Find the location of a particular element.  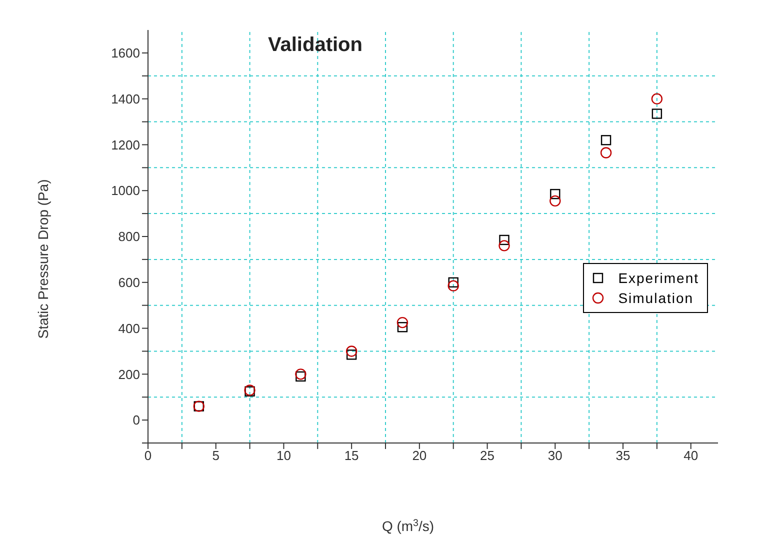

x-tick-label: 40 is located at coordinates (691, 456).